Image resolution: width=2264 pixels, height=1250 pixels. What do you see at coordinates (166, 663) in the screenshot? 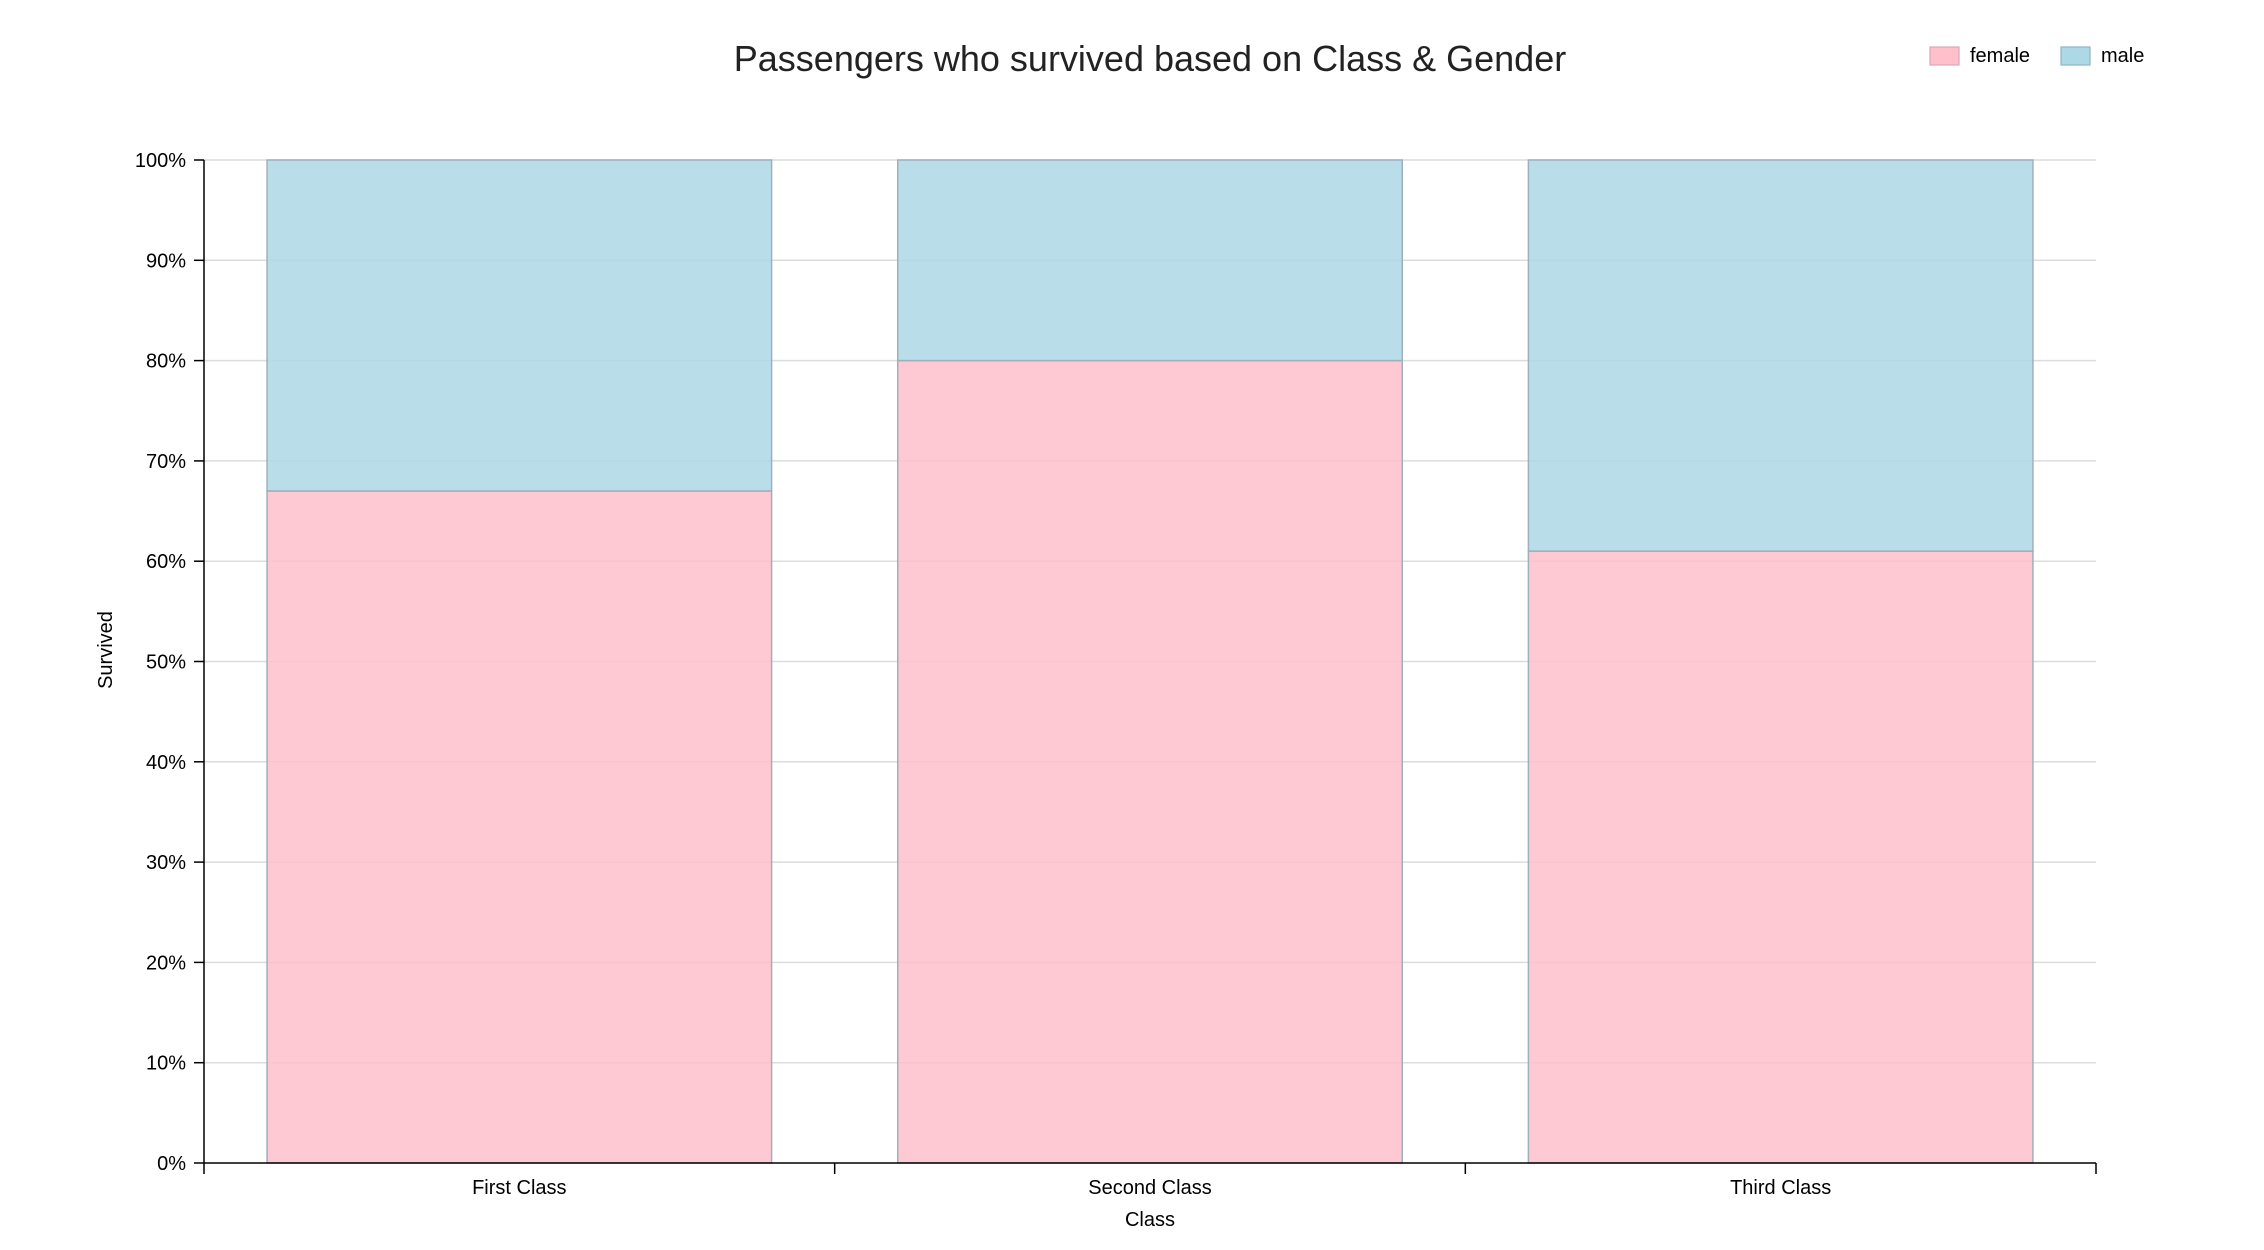
I see `y-tick-label: 50%` at bounding box center [166, 663].